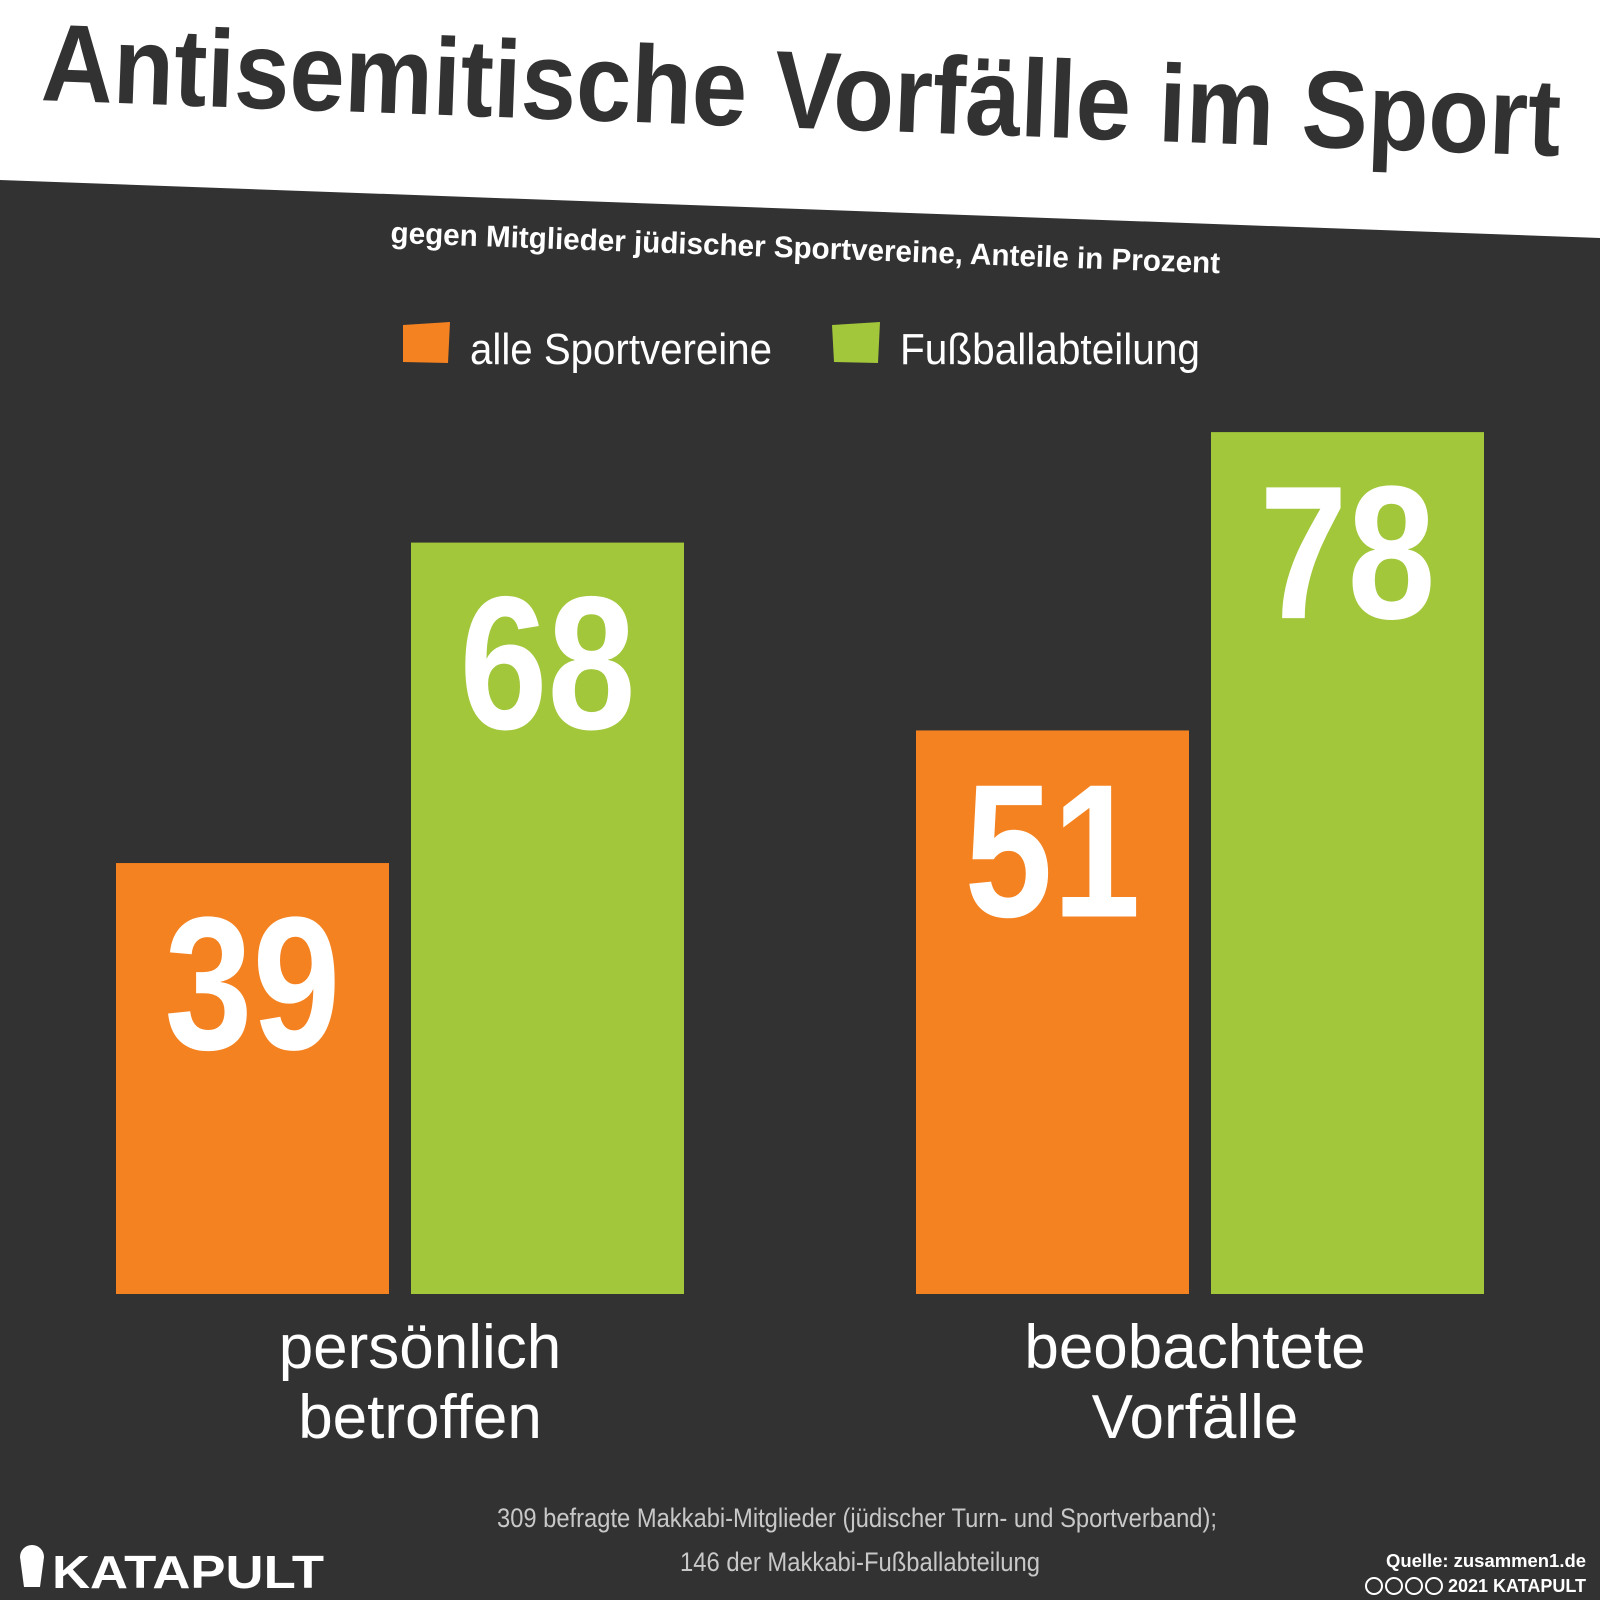 The width and height of the screenshot is (1600, 1600). Describe the element at coordinates (1434, 1586) in the screenshot. I see `nd-icon` at that location.